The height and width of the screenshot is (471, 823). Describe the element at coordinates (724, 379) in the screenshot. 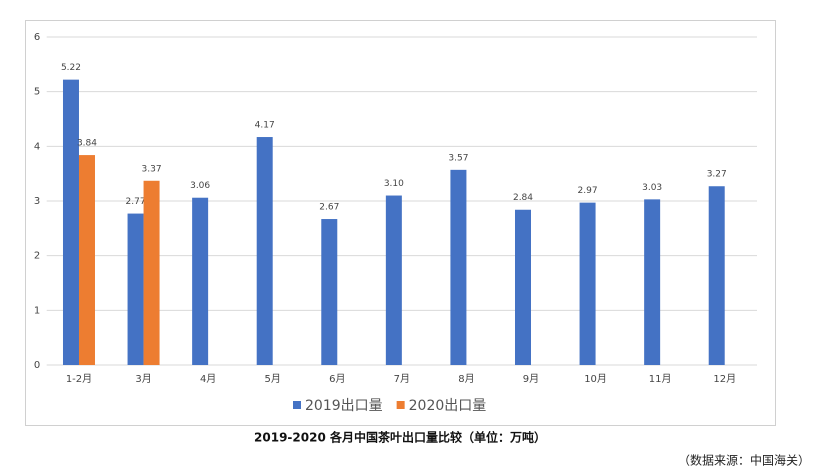

I see `x-tick-label: 12月` at that location.